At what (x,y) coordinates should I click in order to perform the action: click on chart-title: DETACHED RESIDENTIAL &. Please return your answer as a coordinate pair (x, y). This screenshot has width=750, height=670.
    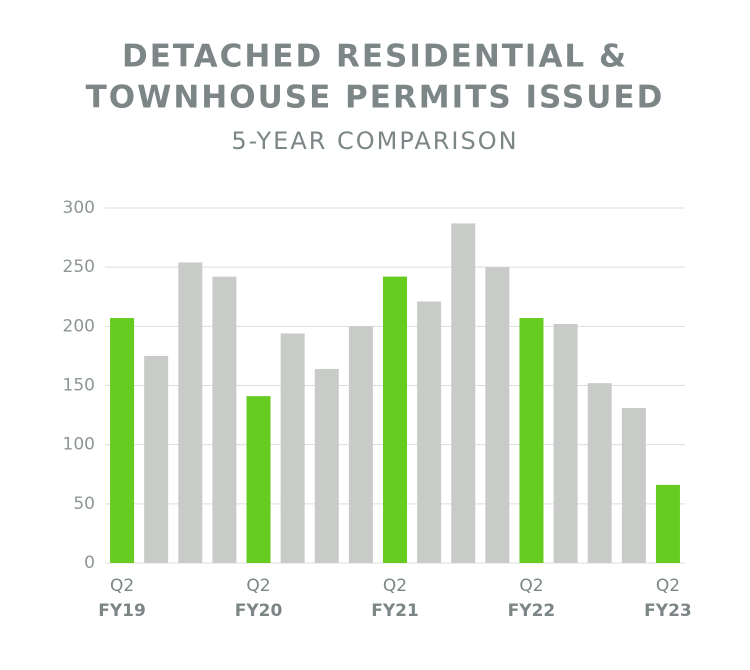
    Looking at the image, I should click on (375, 57).